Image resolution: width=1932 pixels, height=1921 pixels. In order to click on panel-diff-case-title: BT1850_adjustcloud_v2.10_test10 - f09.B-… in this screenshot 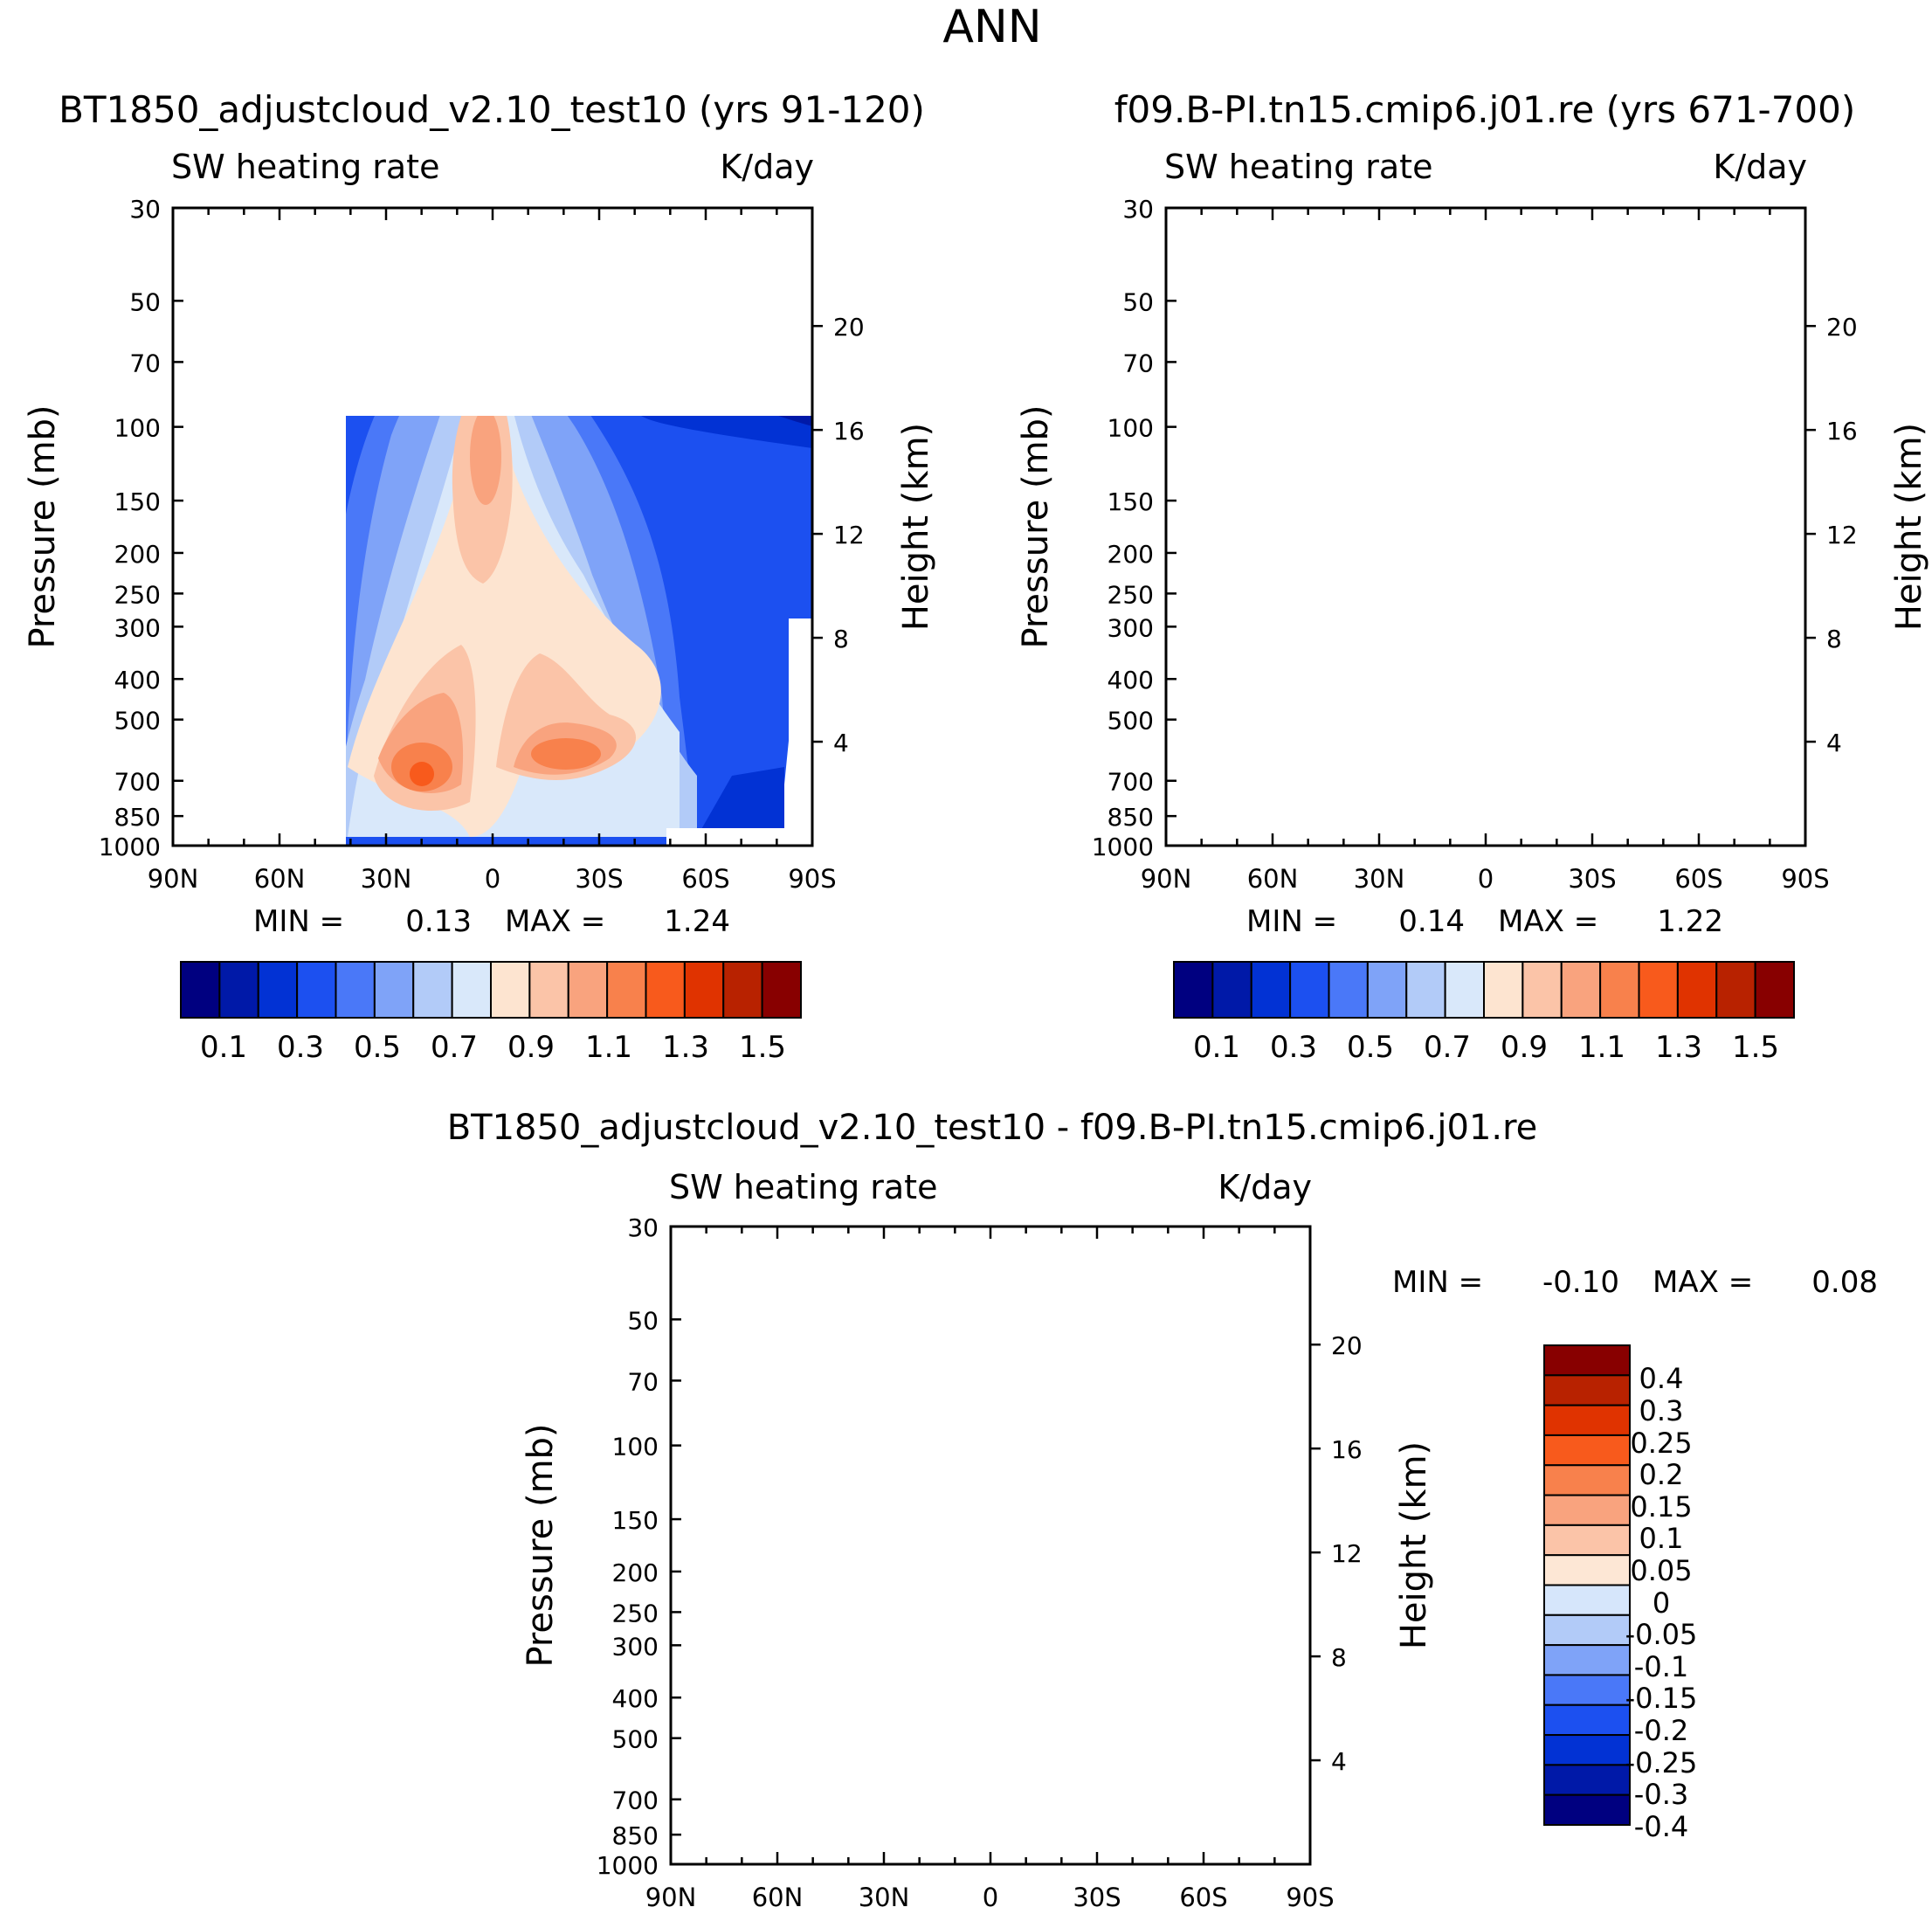, I will do `click(992, 1128)`.